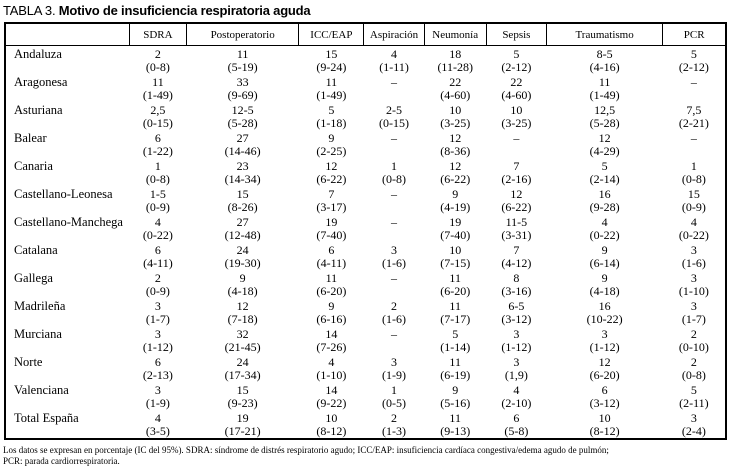 This screenshot has height=473, width=731. I want to click on data-cell: 3 (1-6), so click(394, 256).